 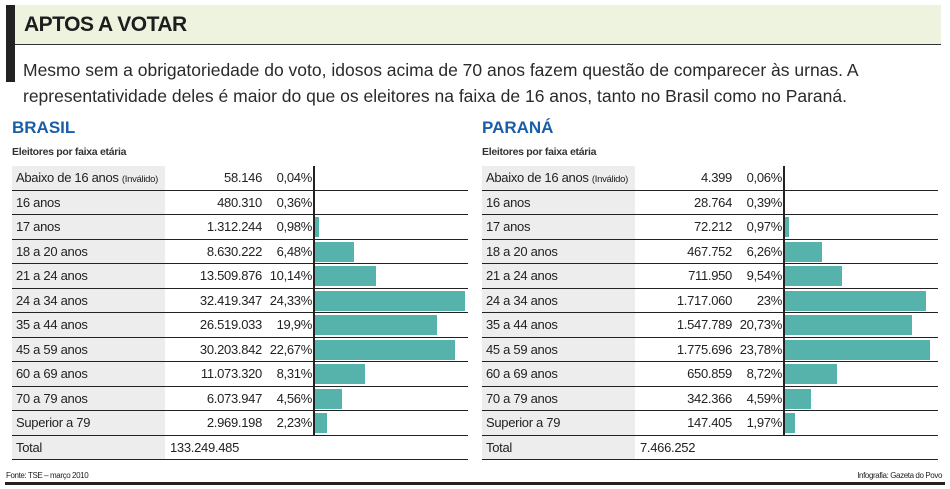 I want to click on count-value: 147.405, so click(x=709, y=422).